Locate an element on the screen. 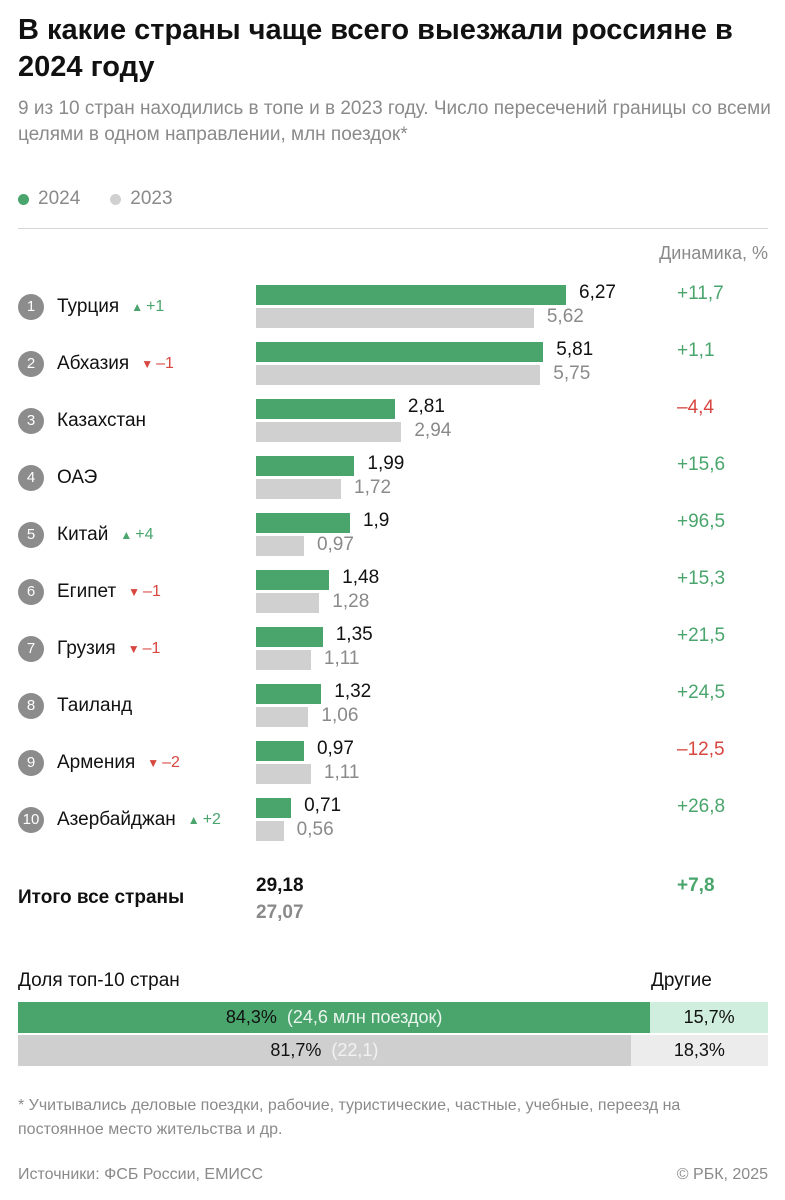 This screenshot has width=785, height=1200. rank-badge: 9 is located at coordinates (31, 763).